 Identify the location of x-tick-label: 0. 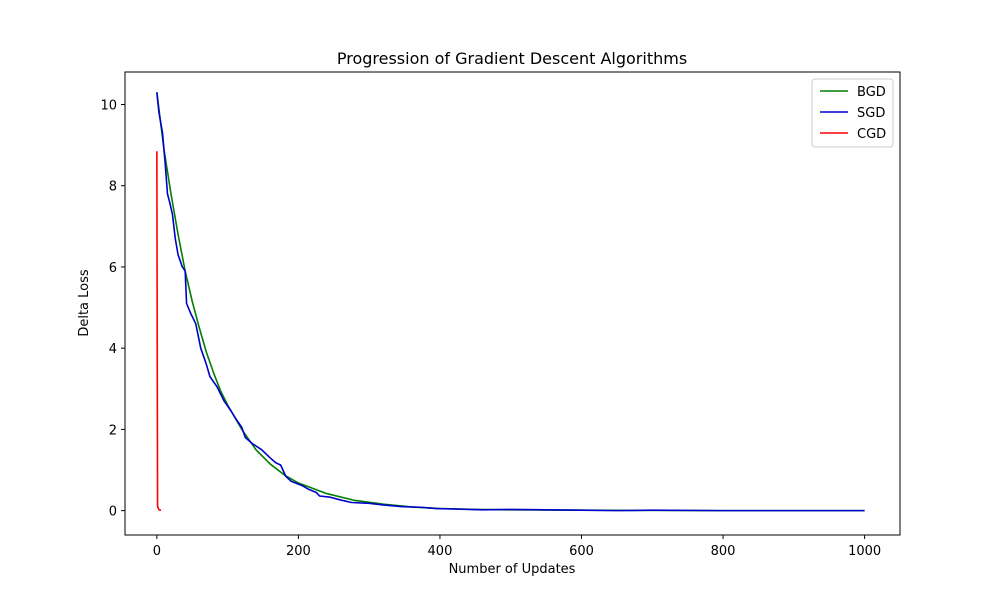
(157, 551).